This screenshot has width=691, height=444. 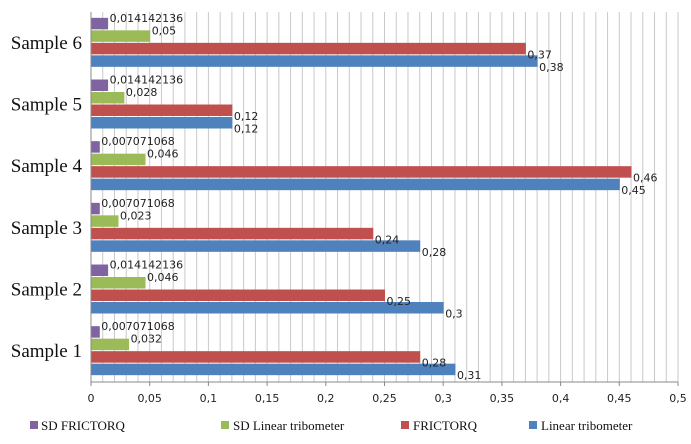 What do you see at coordinates (645, 178) in the screenshot?
I see `data-label: 0,46` at bounding box center [645, 178].